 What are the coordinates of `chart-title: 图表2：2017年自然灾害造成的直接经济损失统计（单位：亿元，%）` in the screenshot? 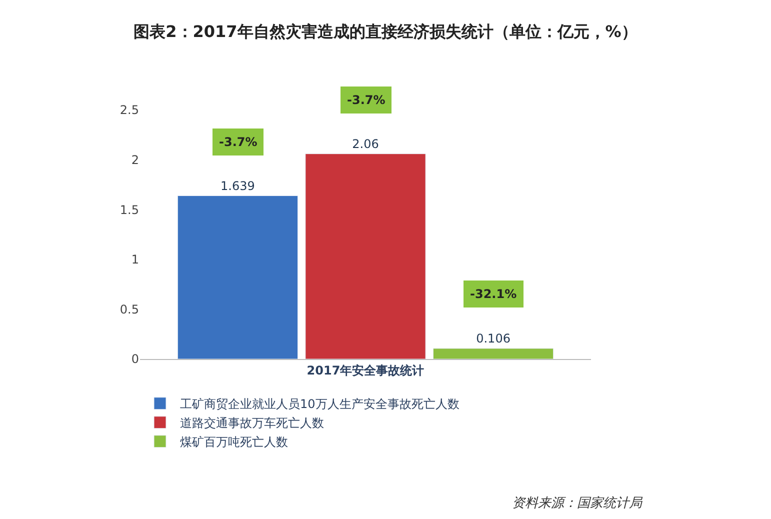 It's located at (386, 32).